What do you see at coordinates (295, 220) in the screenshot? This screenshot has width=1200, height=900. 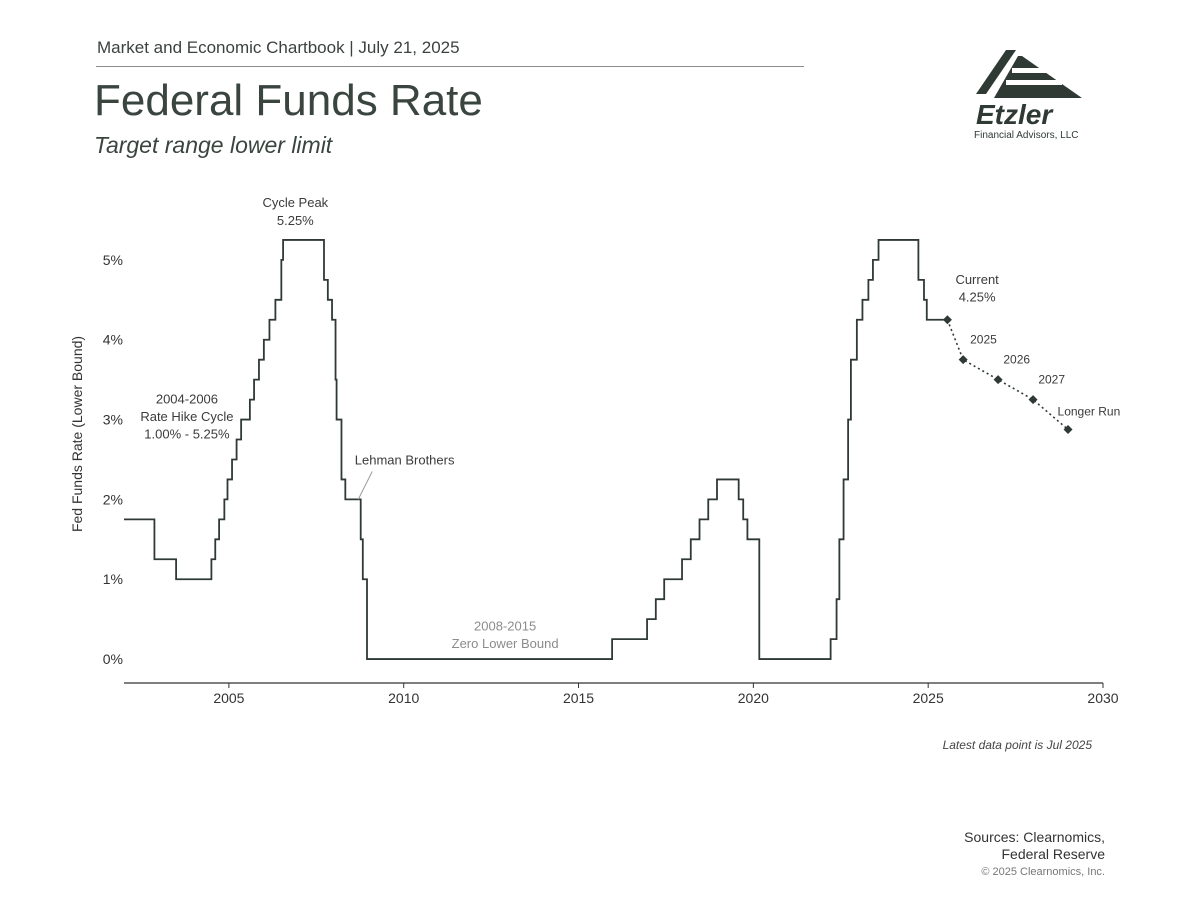 I see `annotation-peak-line2: 5.25%` at bounding box center [295, 220].